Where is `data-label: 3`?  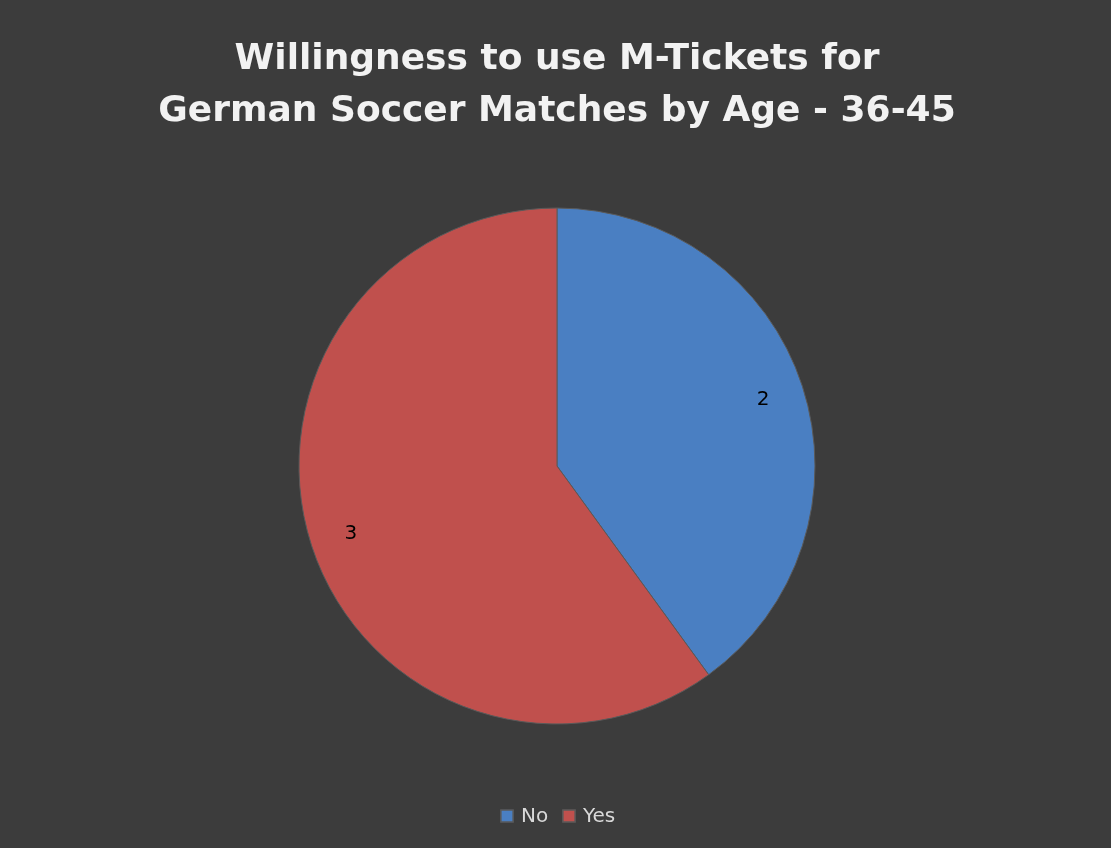
data-label: 3 is located at coordinates (351, 531).